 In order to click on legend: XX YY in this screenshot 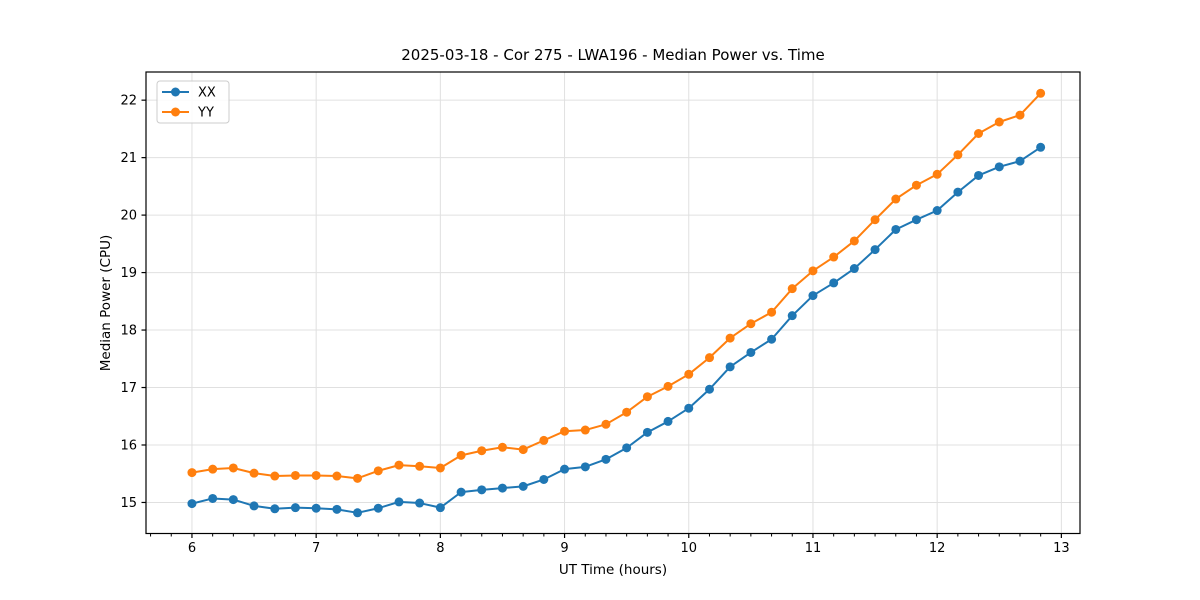, I will do `click(193, 102)`.